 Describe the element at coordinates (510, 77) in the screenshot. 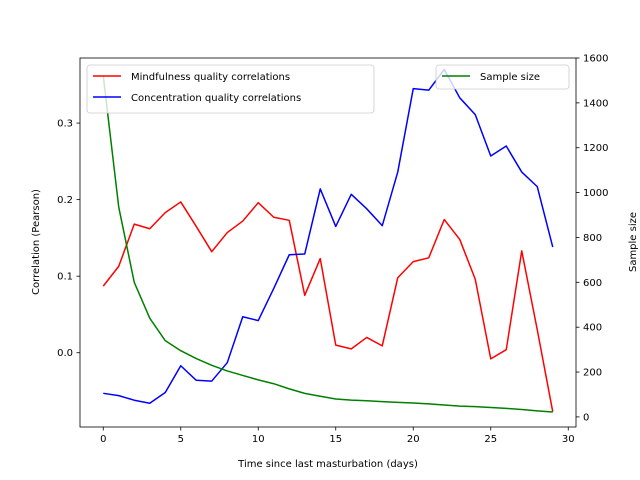

I see `legend-sample-size-label: Sample size` at that location.